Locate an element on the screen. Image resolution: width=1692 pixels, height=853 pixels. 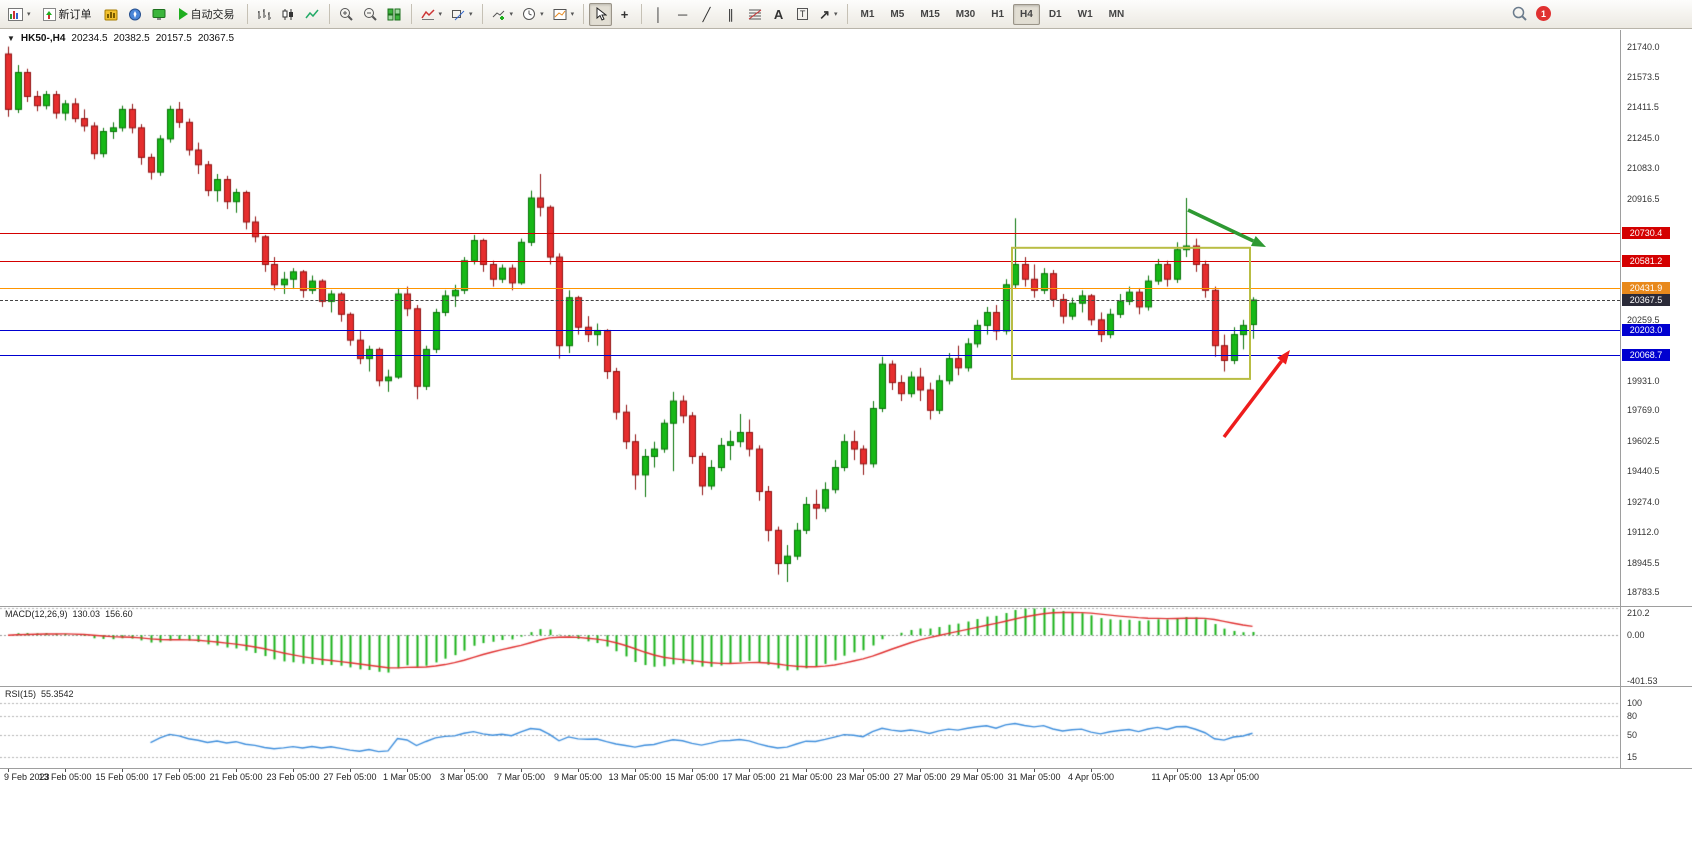
text-button: A is located at coordinates (778, 14).